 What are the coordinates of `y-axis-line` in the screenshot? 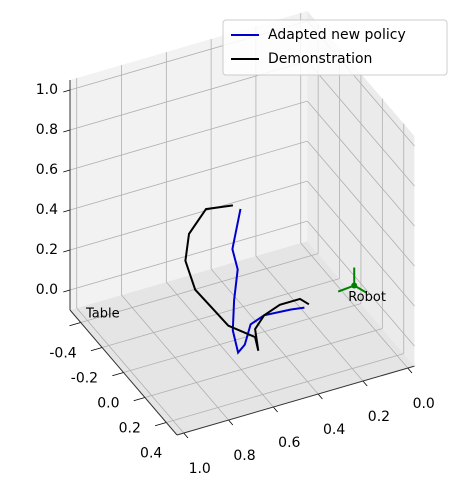 It's located at (123, 372).